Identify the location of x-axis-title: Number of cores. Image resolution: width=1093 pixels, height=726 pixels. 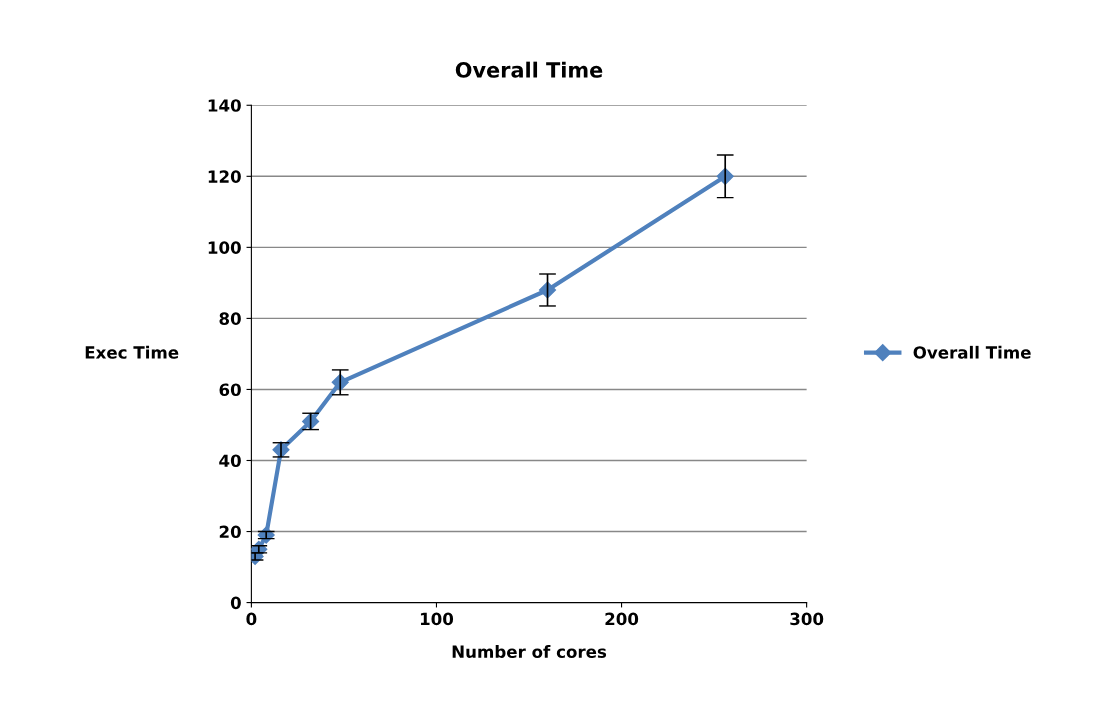
(529, 651).